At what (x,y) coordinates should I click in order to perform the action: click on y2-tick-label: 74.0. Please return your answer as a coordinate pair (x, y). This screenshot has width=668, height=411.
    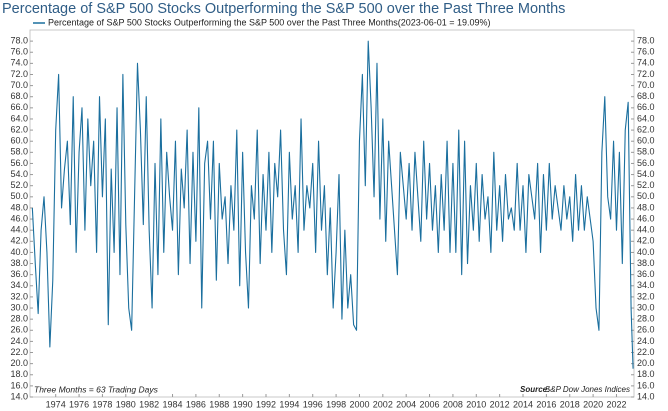
    Looking at the image, I should click on (646, 63).